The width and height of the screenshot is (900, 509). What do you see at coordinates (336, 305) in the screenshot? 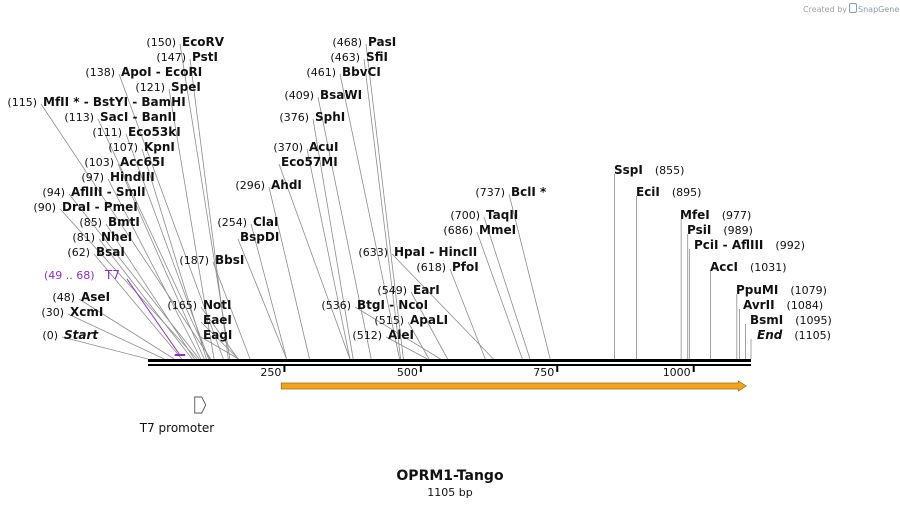
I see `site-label-btgi-ncoi: (536)` at bounding box center [336, 305].